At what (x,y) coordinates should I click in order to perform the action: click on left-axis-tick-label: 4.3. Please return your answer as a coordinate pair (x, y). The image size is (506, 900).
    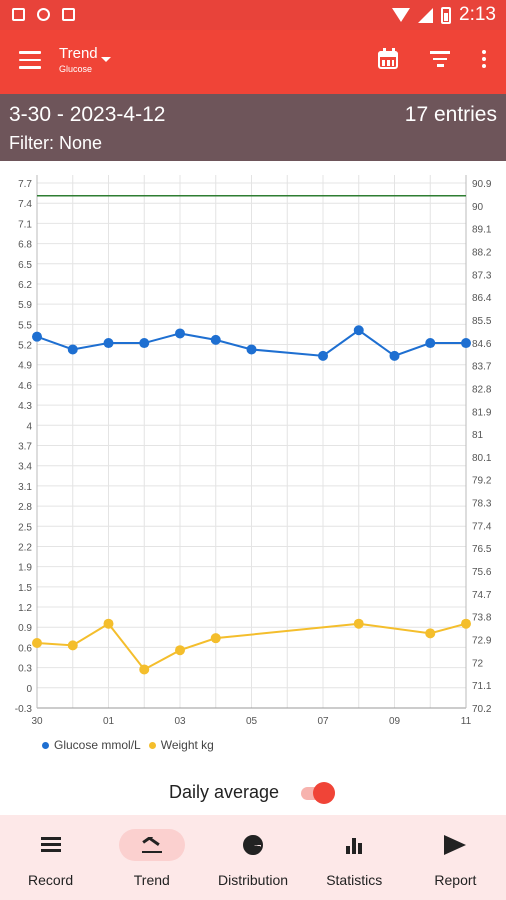
    Looking at the image, I should click on (25, 406).